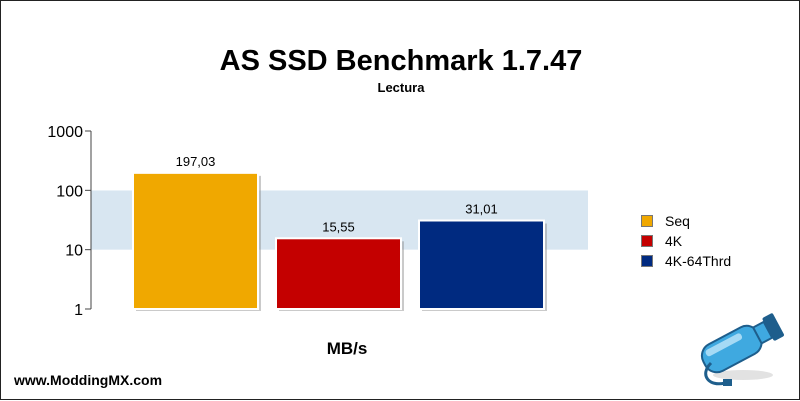 The image size is (800, 401). Describe the element at coordinates (481, 264) in the screenshot. I see `bar-4k-64thrd` at that location.